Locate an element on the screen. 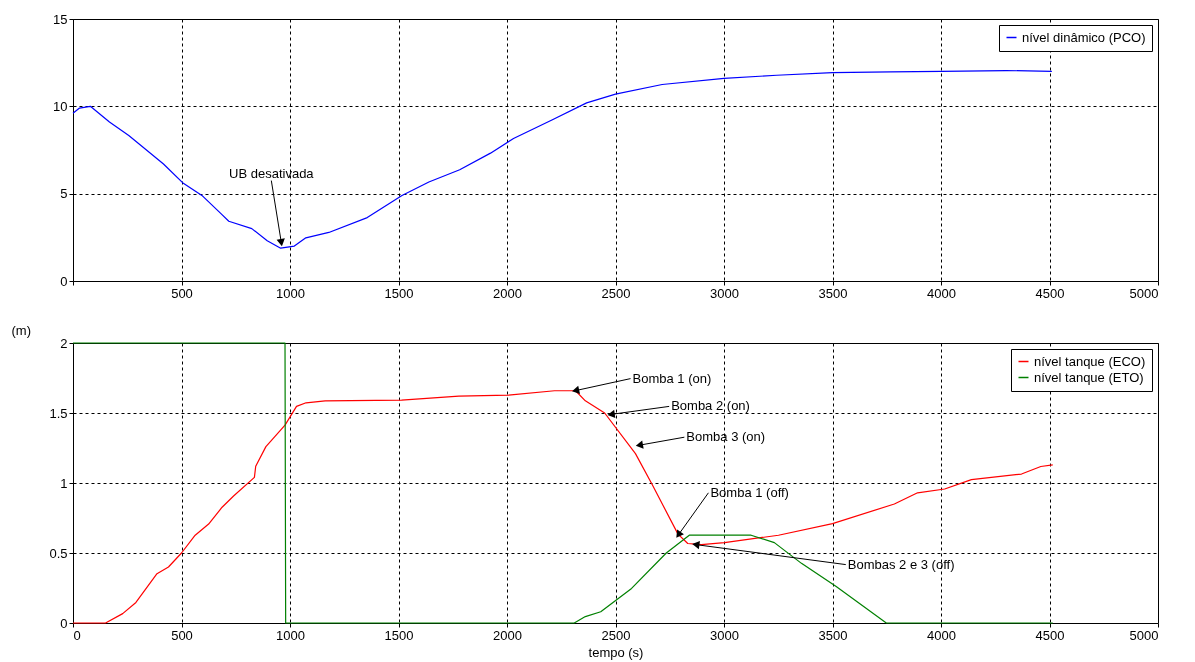  annotation: UB desativada is located at coordinates (272, 173).